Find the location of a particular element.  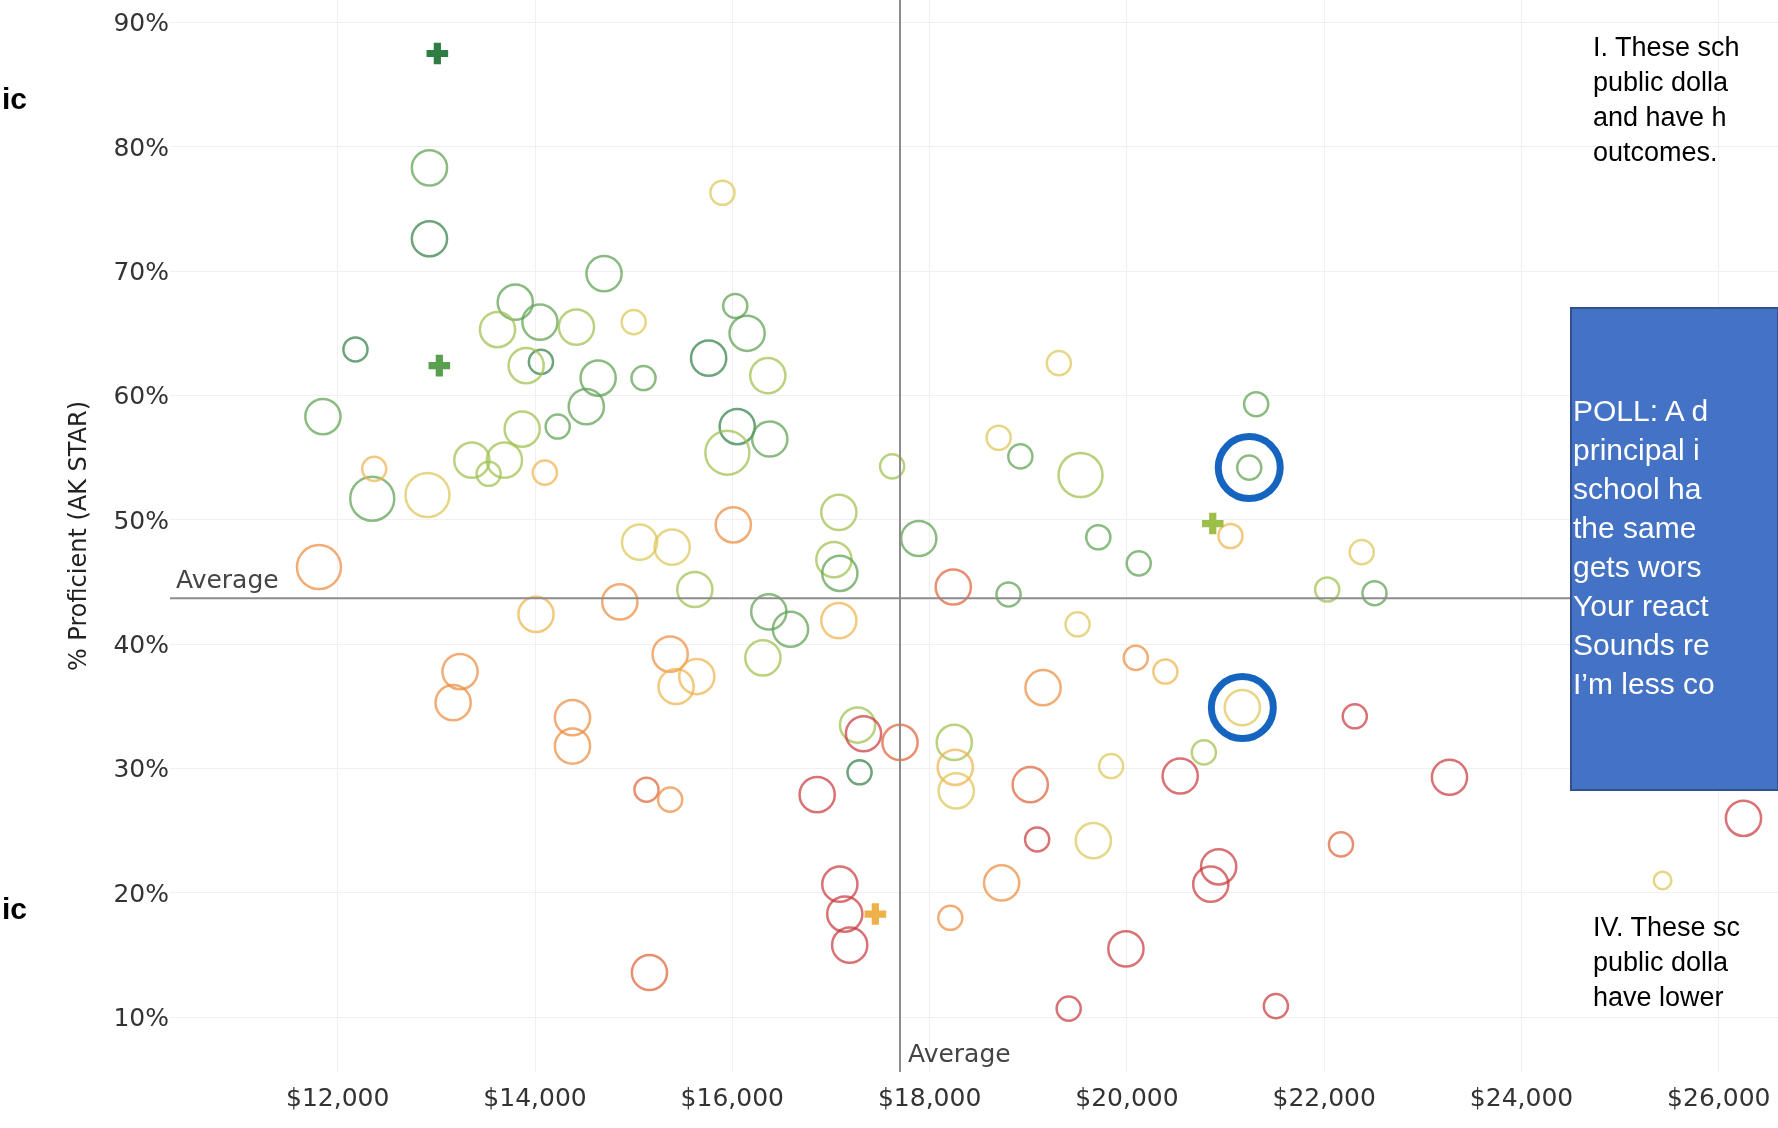

x-tick-label: $12,000 is located at coordinates (338, 1097).